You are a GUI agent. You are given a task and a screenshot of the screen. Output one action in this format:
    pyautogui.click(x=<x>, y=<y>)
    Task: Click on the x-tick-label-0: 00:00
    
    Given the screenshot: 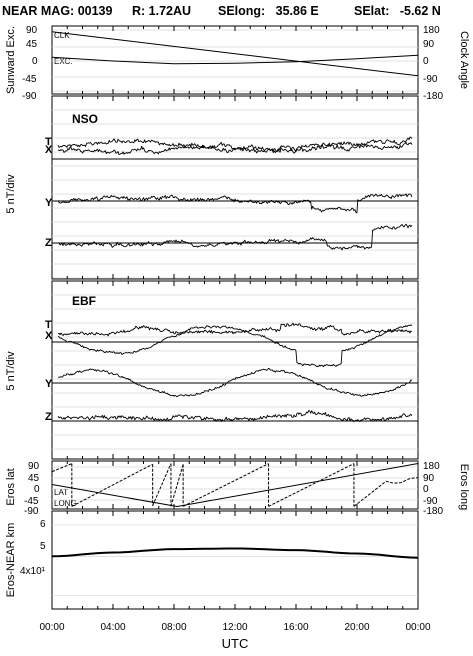 What is the action you would take?
    pyautogui.click(x=51, y=627)
    